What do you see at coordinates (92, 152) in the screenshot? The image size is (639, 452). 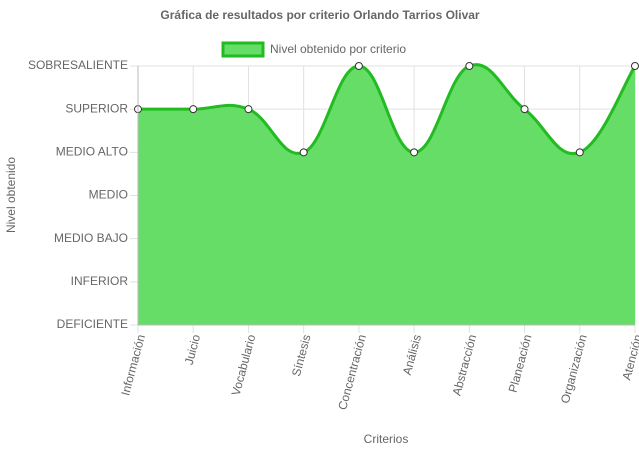 I see `y-tick-label: MEDIO ALTO` at bounding box center [92, 152].